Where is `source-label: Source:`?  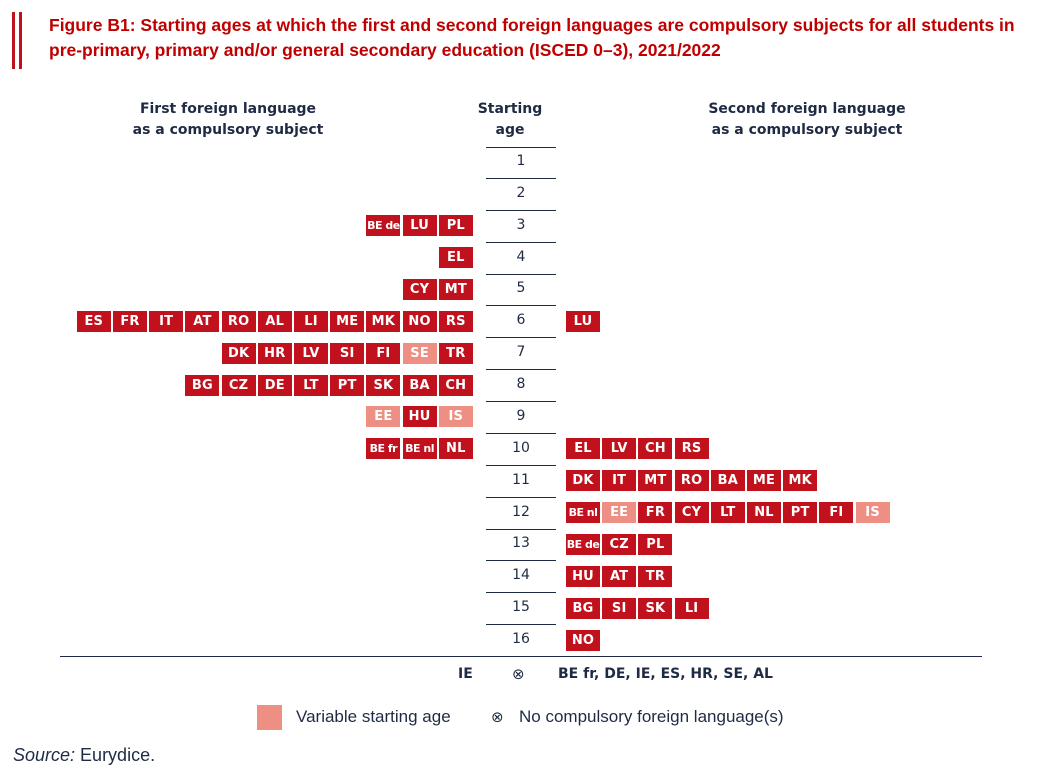 source-label: Source: is located at coordinates (44, 755).